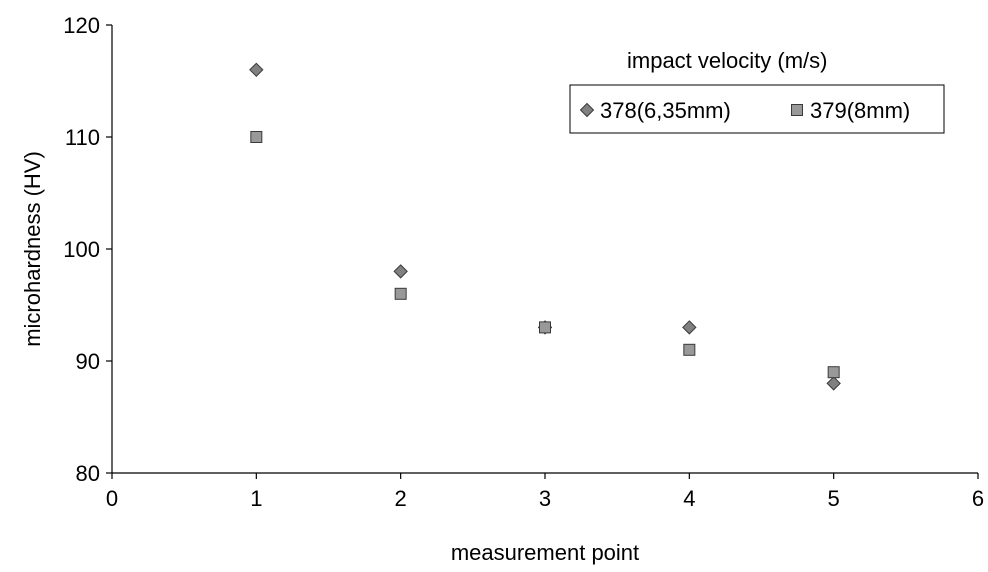  What do you see at coordinates (81, 25) in the screenshot?
I see `y-tick-label: 120` at bounding box center [81, 25].